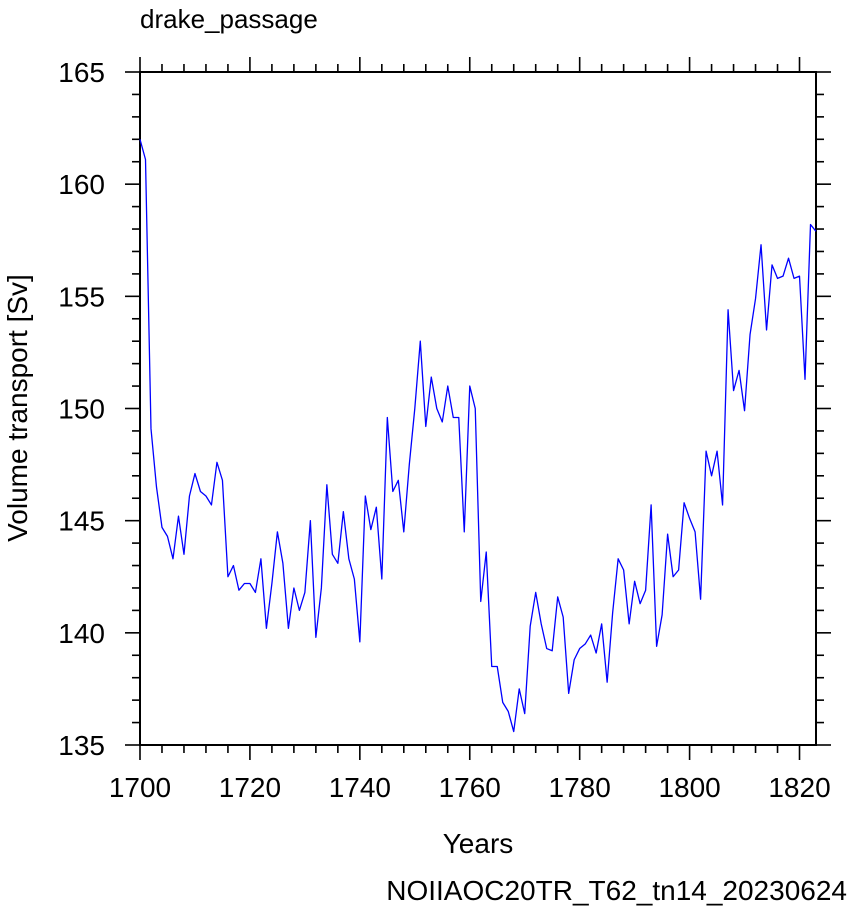 The image size is (855, 912). What do you see at coordinates (616, 890) in the screenshot?
I see `case-name-label: NOIIAOC20TR_T62_tn14_20230624` at bounding box center [616, 890].